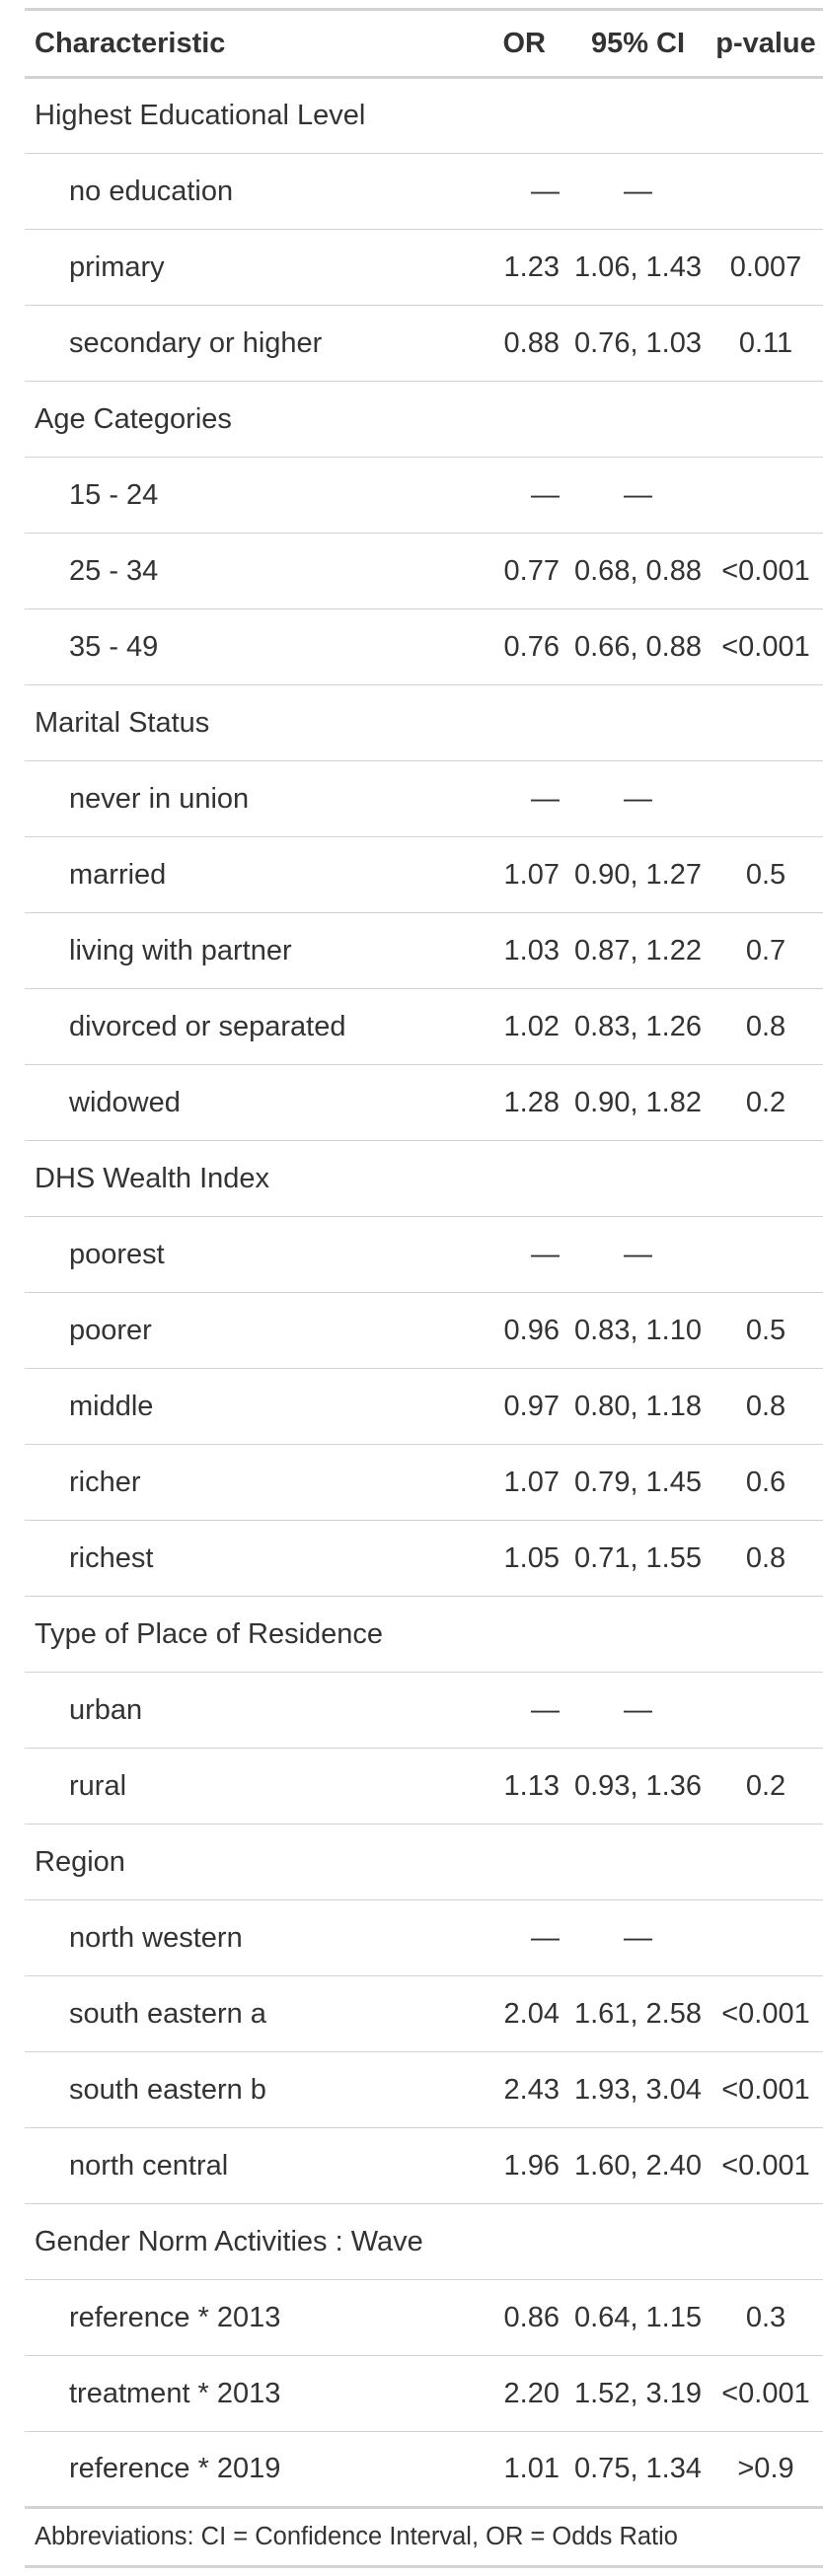  I want to click on variable-group-row: Type of Place of Residence, so click(424, 1634).